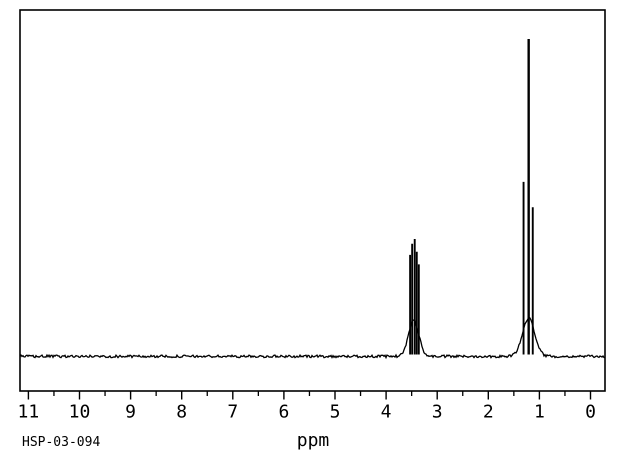 This screenshot has height=455, width=620. What do you see at coordinates (590, 412) in the screenshot?
I see `x-tick-label: 0` at bounding box center [590, 412].